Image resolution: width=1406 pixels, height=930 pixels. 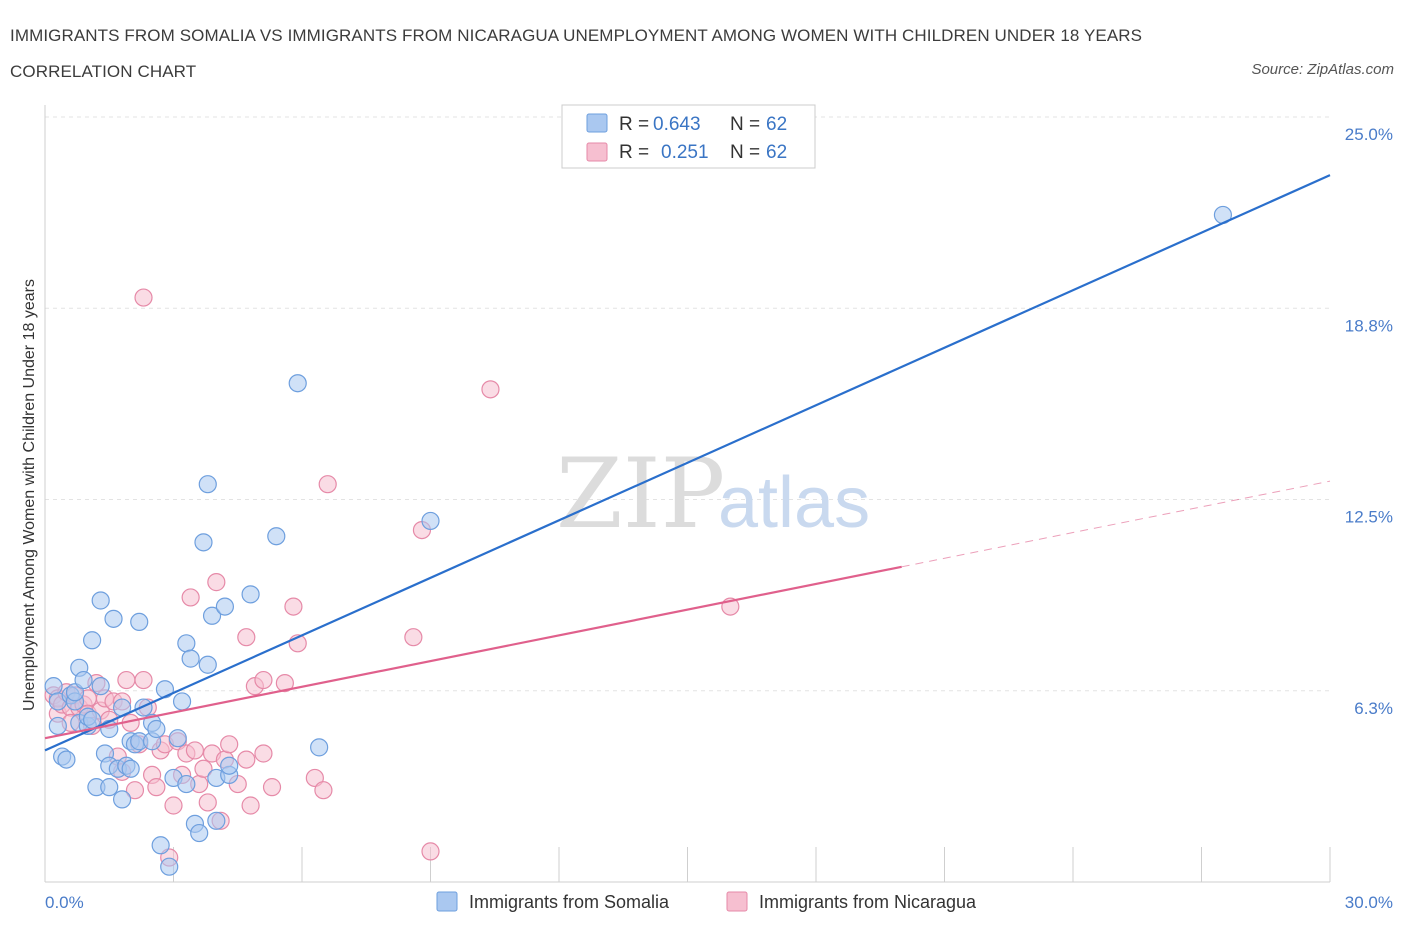 What do you see at coordinates (677, 124) in the screenshot?
I see `legend-r-value-somalia: 0.643` at bounding box center [677, 124].